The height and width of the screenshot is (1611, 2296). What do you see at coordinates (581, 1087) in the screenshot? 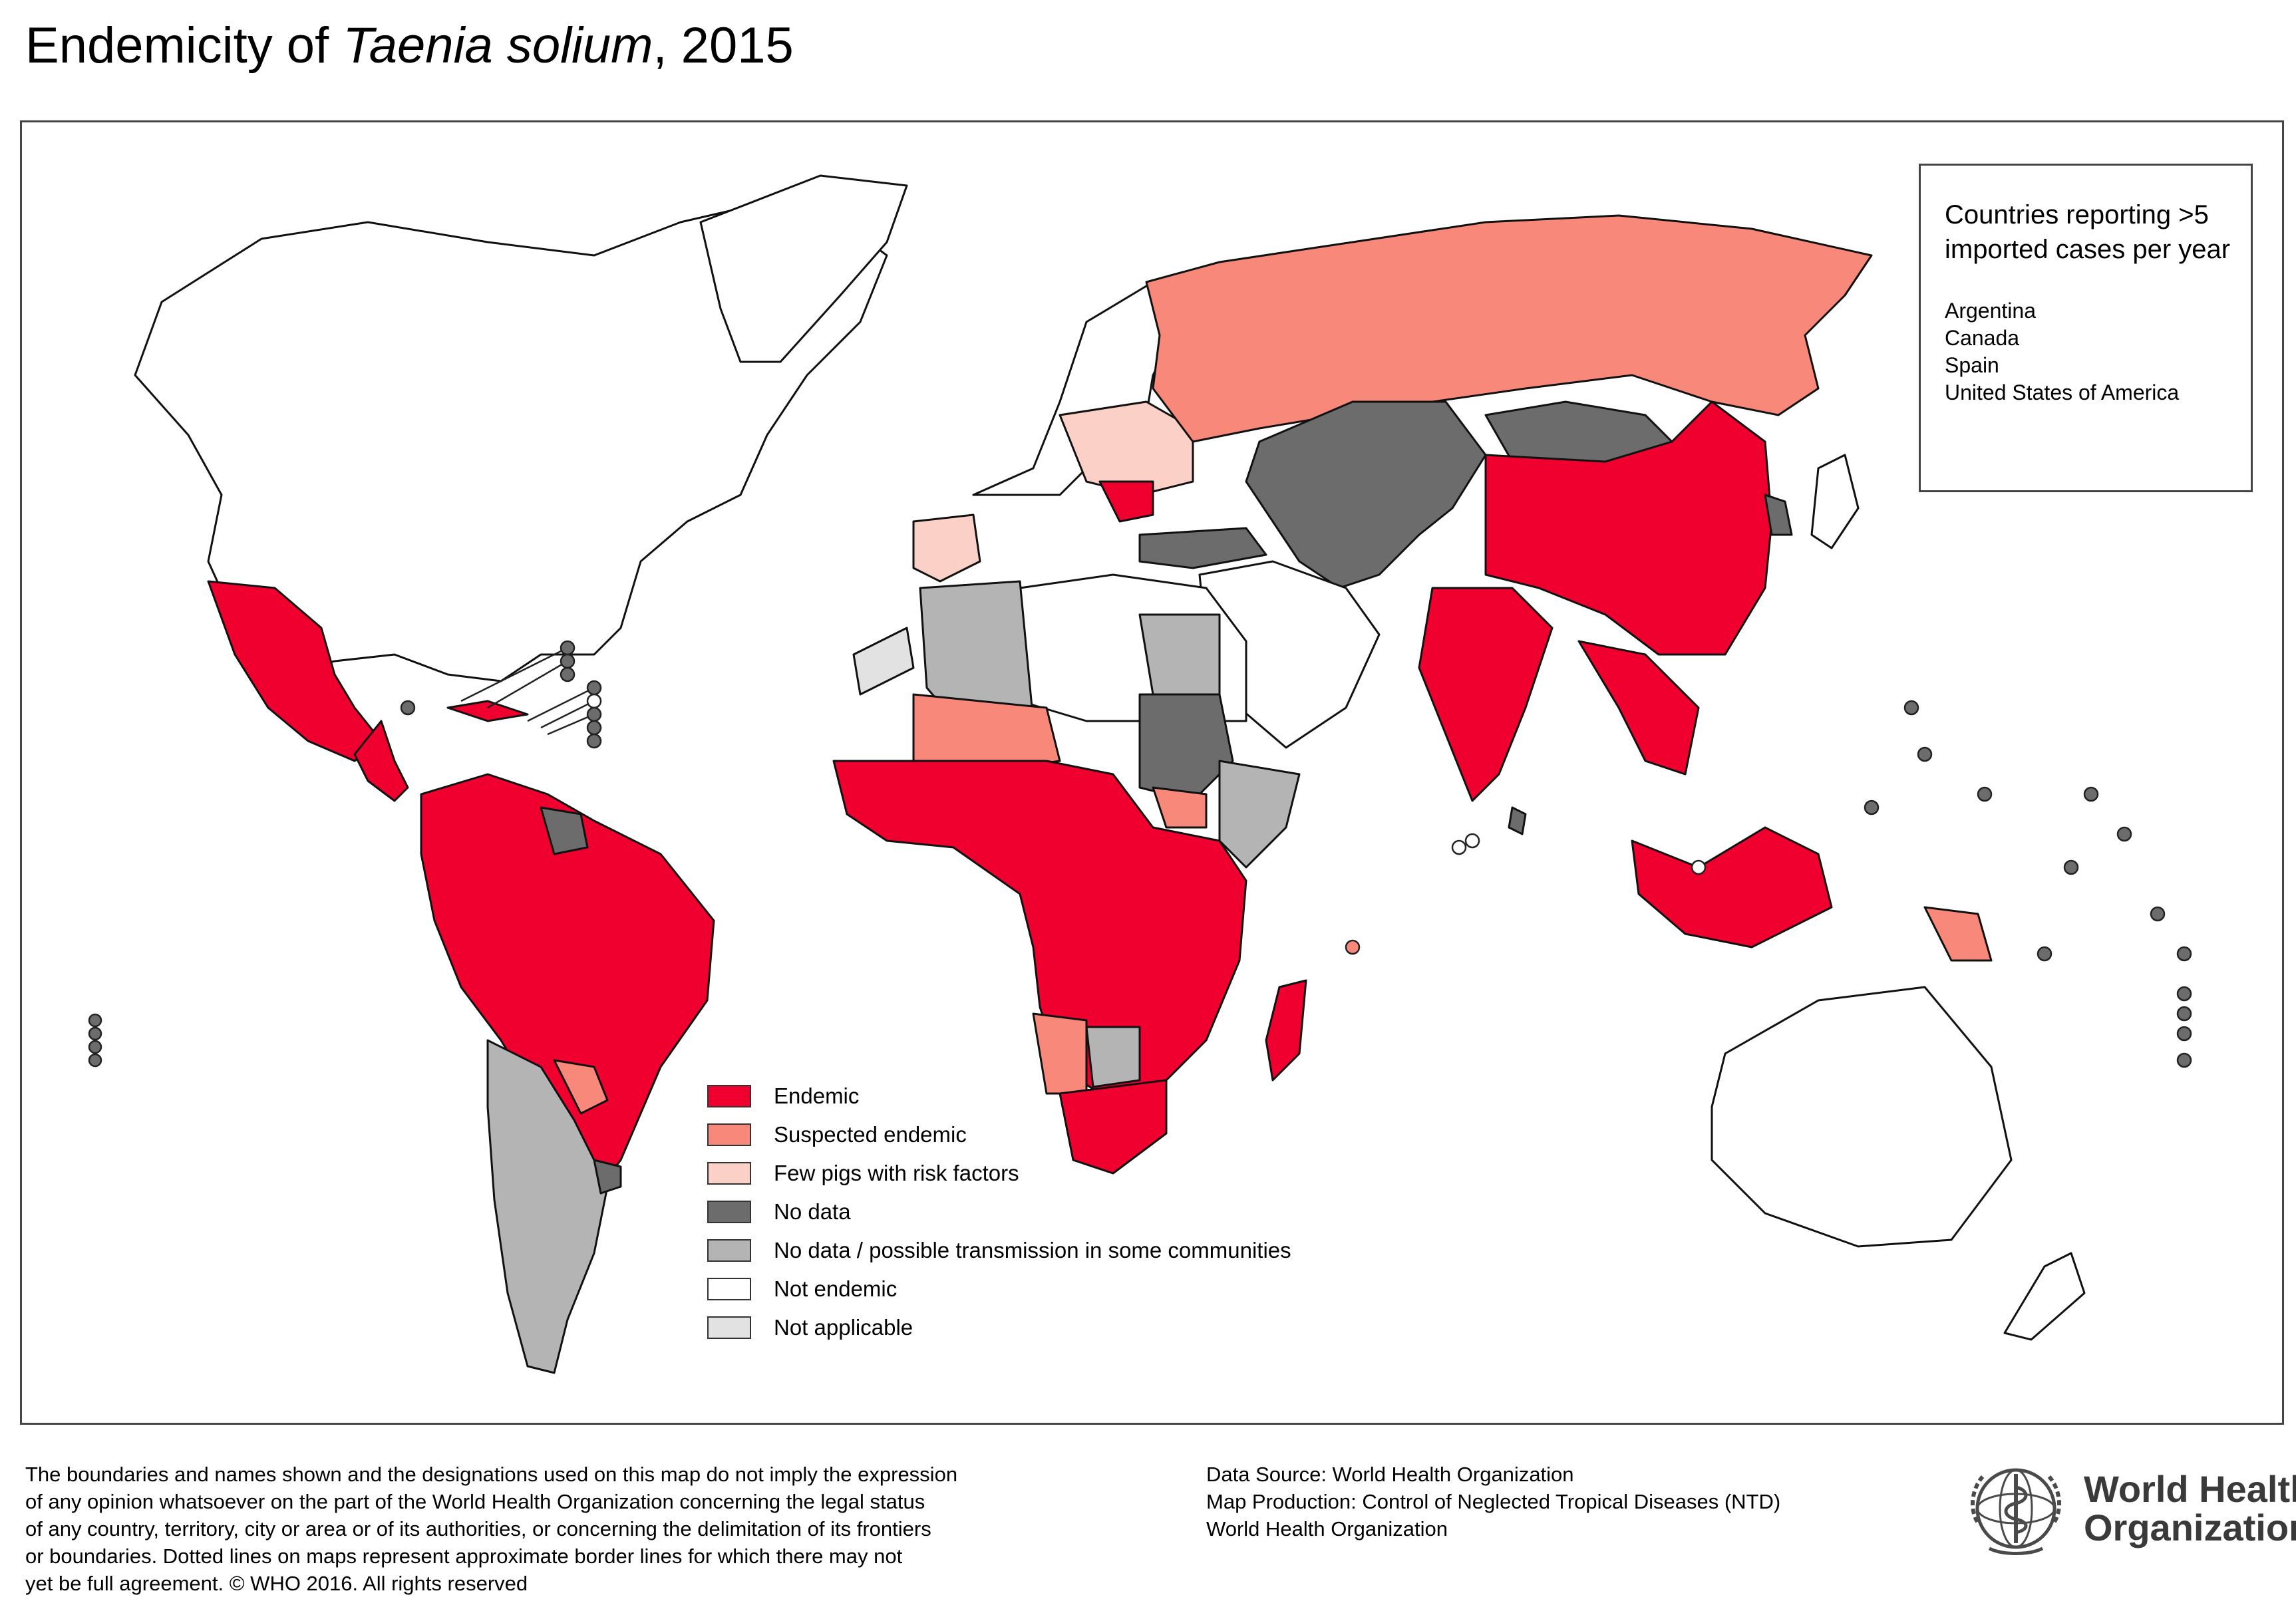
I see `country-paraguay` at bounding box center [581, 1087].